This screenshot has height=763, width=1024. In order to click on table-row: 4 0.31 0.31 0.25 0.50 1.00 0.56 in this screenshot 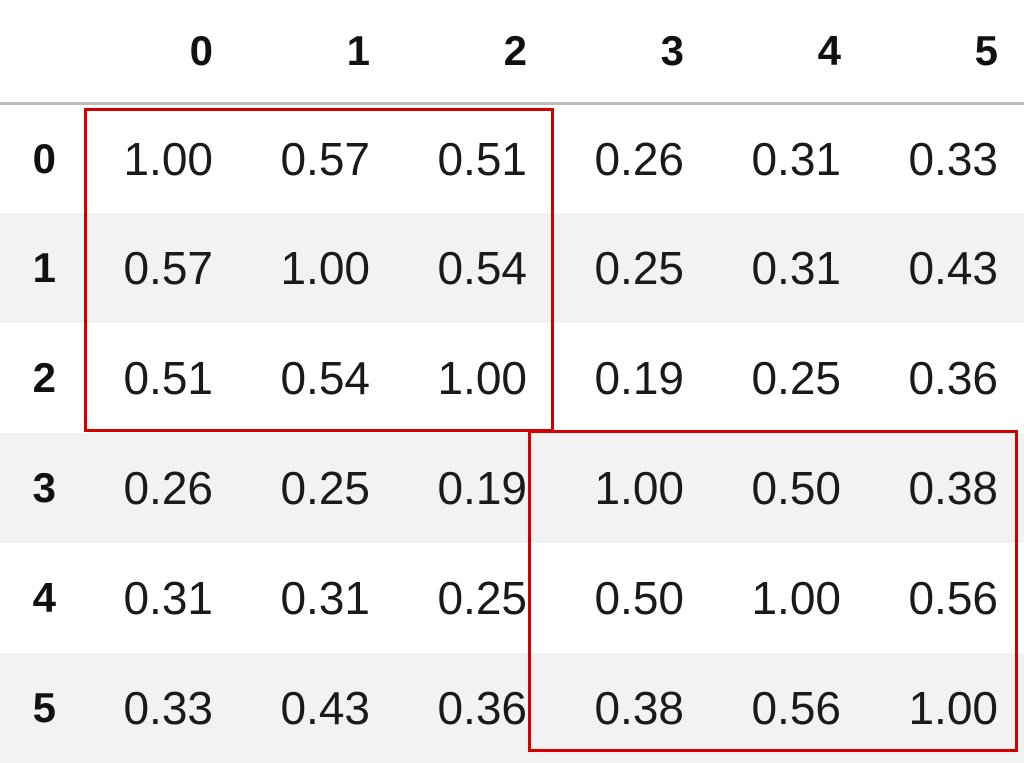, I will do `click(512, 598)`.